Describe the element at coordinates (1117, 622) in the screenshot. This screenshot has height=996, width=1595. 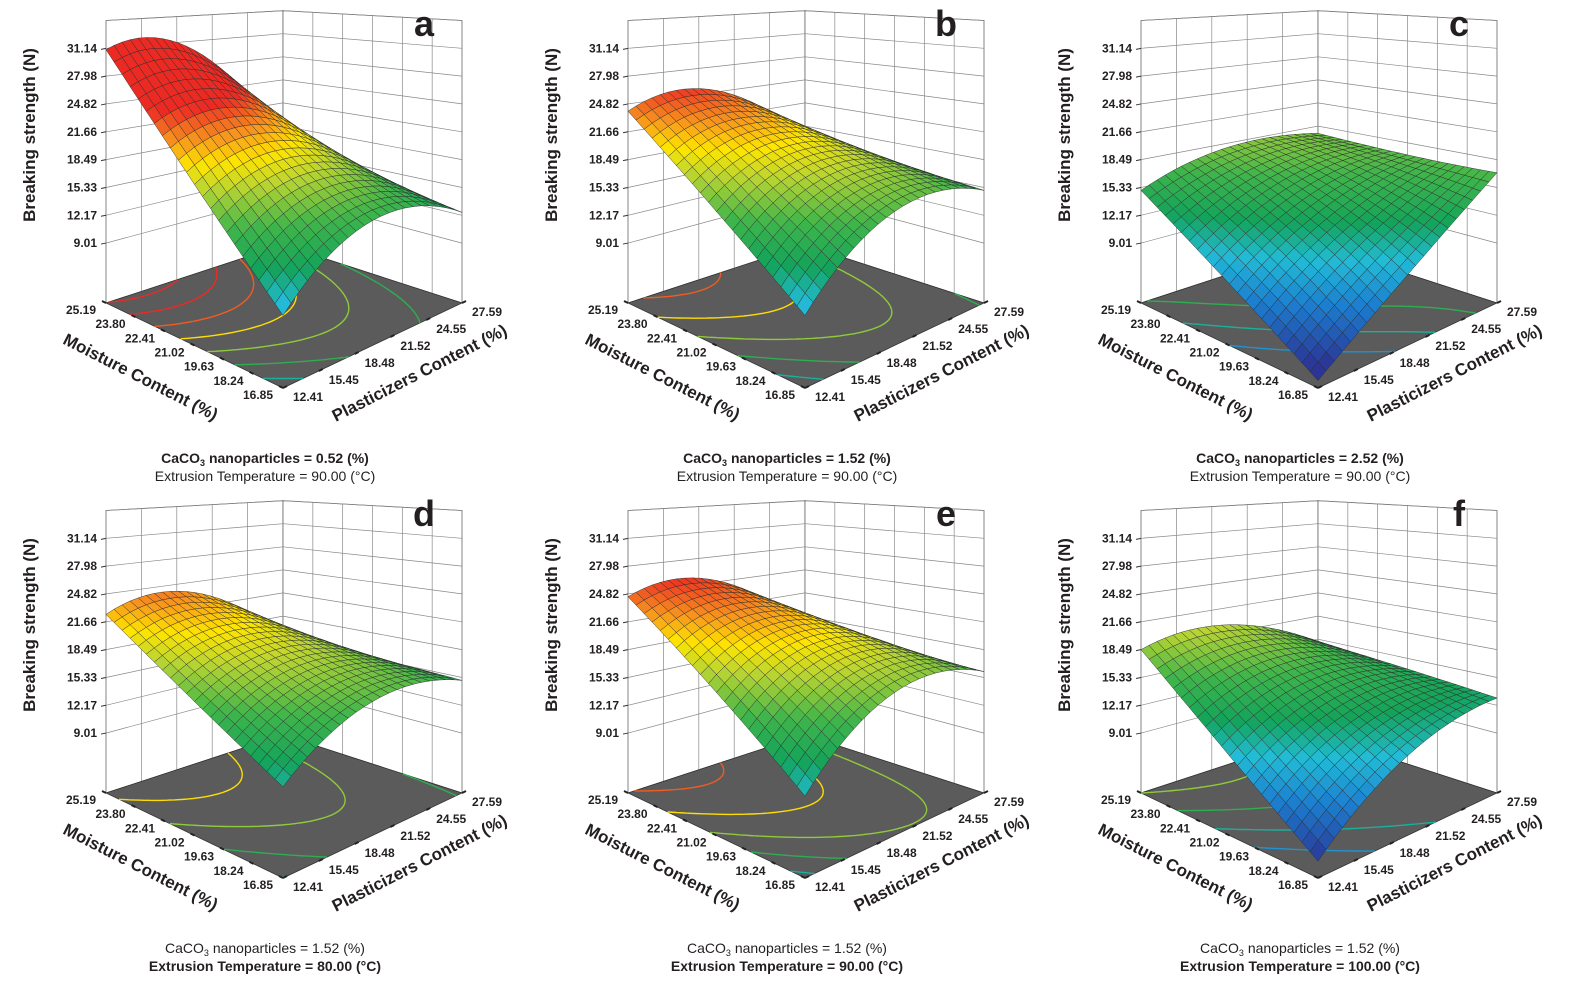
I see `z-tick-label: 21.66` at that location.